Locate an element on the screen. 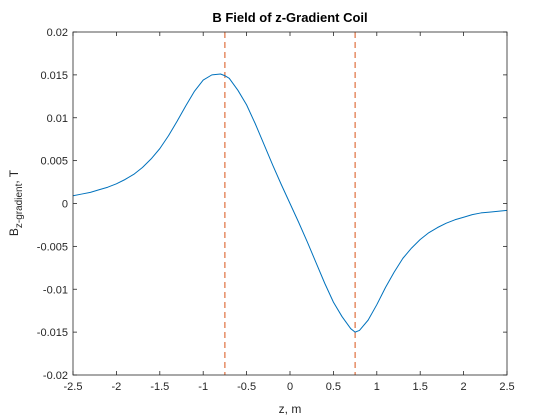  x-tick-label: 2.5 is located at coordinates (506, 387).